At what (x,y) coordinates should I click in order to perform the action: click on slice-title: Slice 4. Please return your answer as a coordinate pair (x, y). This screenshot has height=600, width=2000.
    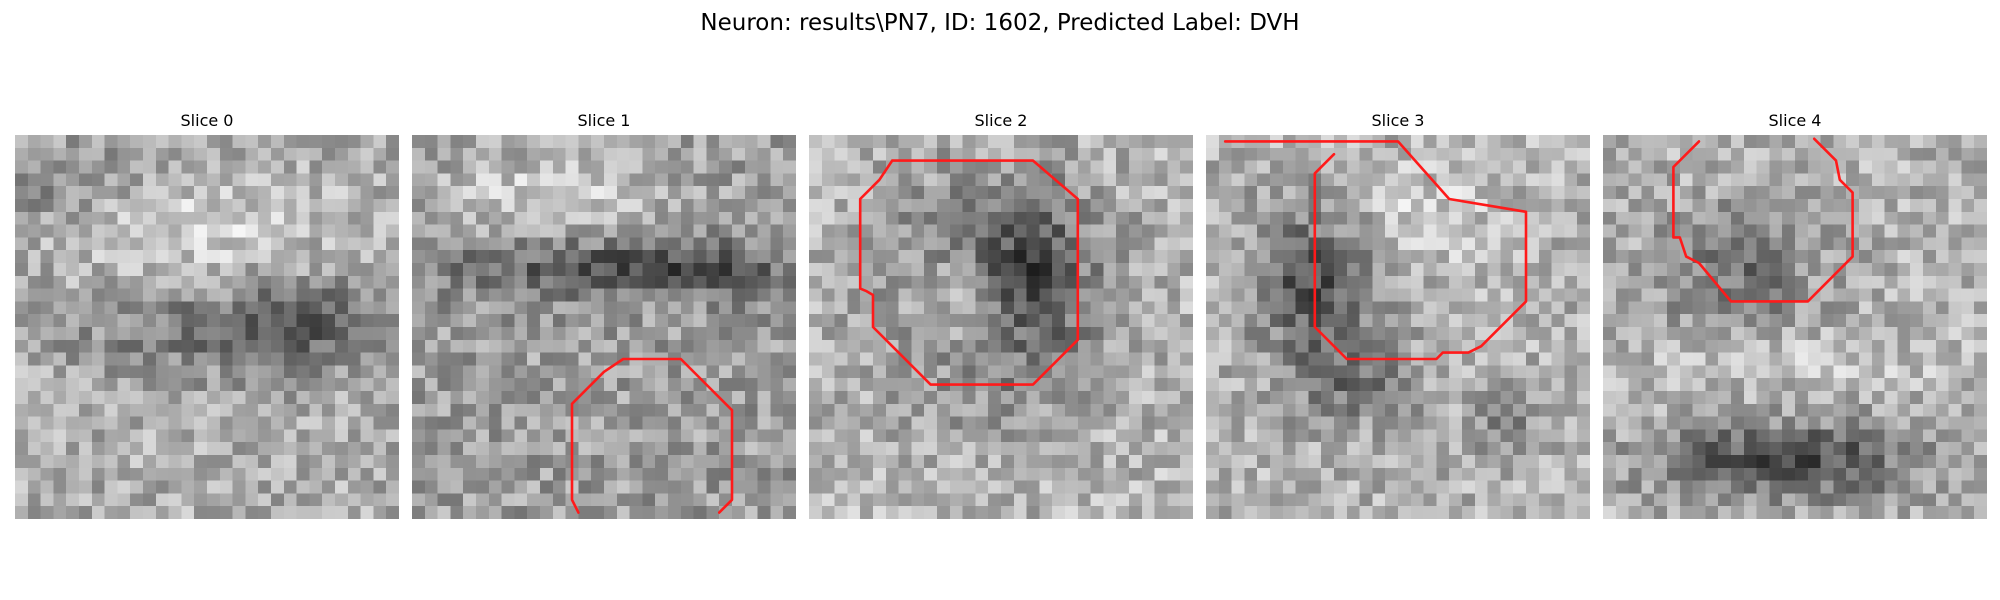
    Looking at the image, I should click on (1795, 120).